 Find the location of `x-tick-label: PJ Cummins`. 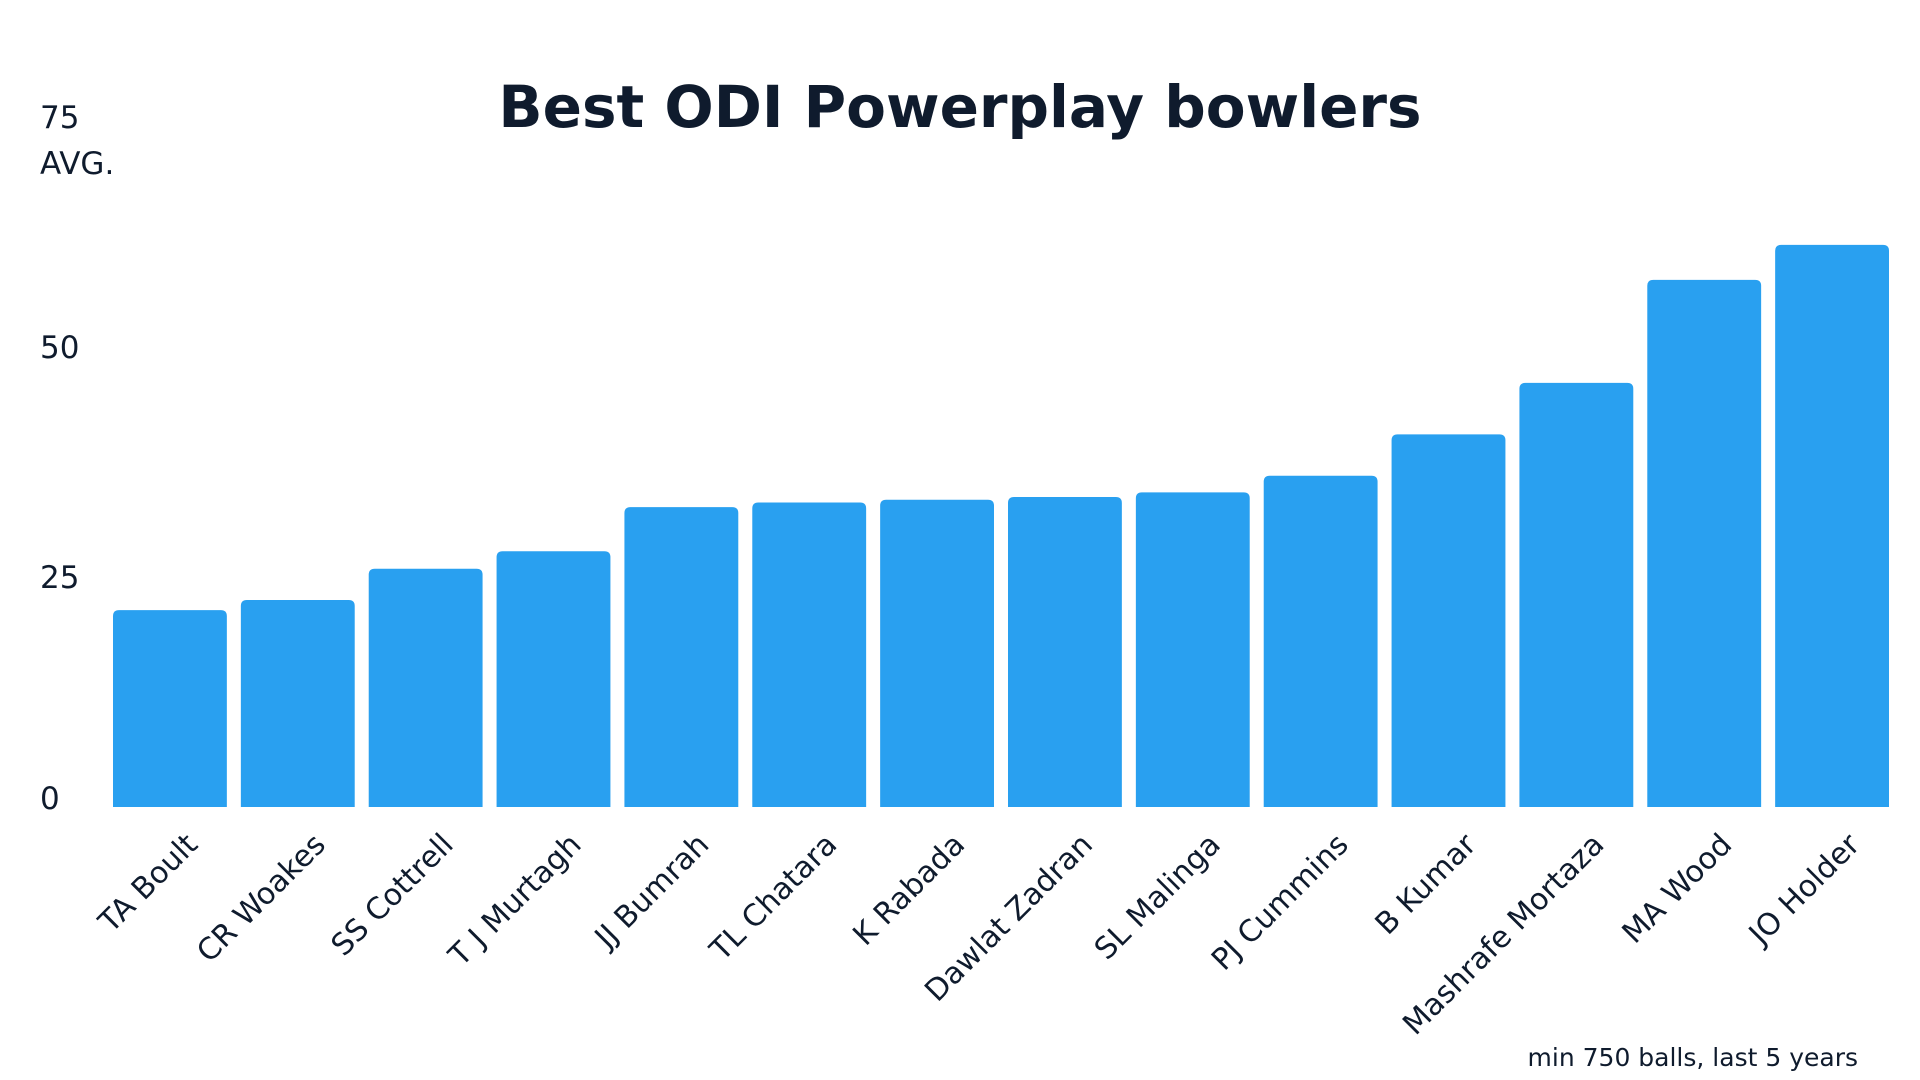

x-tick-label: PJ Cummins is located at coordinates (1280, 902).